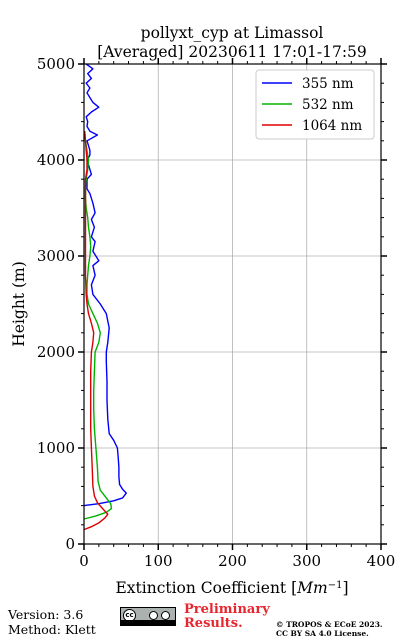 The width and height of the screenshot is (400, 640). What do you see at coordinates (381, 561) in the screenshot?
I see `x-tick-label: 400` at bounding box center [381, 561].